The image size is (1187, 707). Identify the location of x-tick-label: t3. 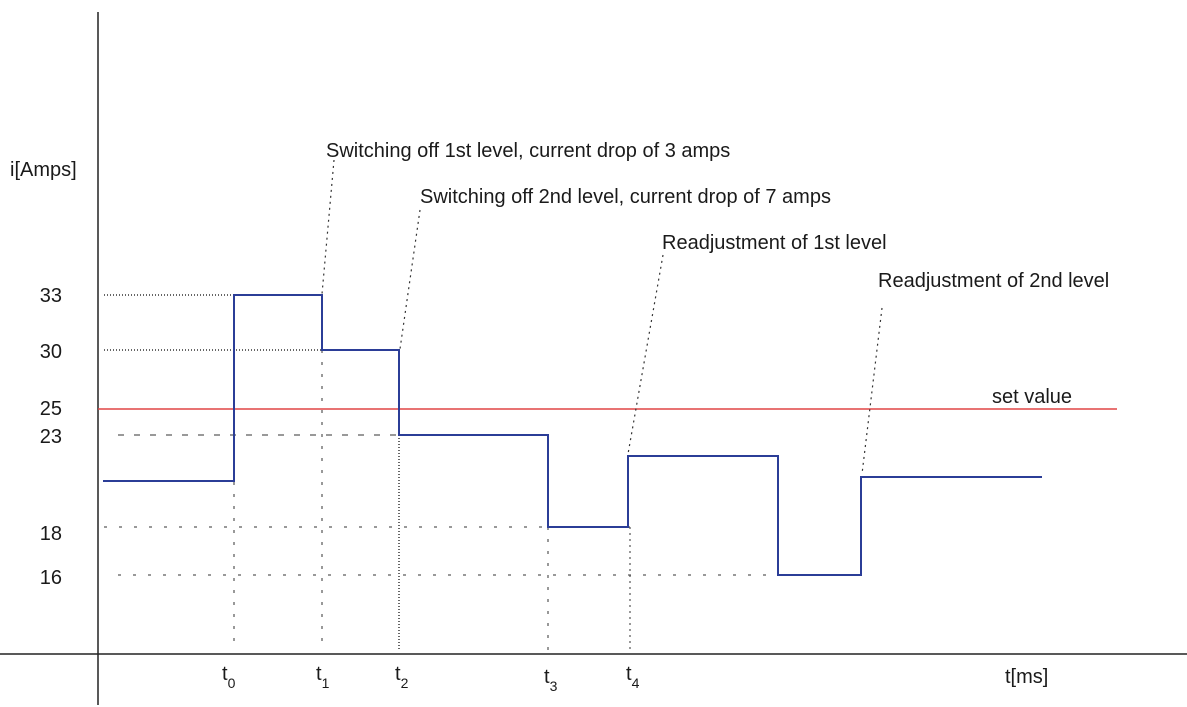
(551, 680).